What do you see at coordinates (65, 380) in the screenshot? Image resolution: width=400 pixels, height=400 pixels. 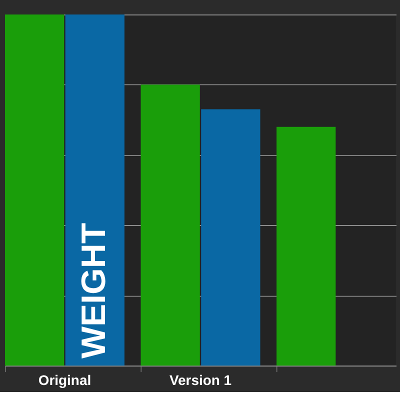 I see `x-tick-label: Original` at bounding box center [65, 380].